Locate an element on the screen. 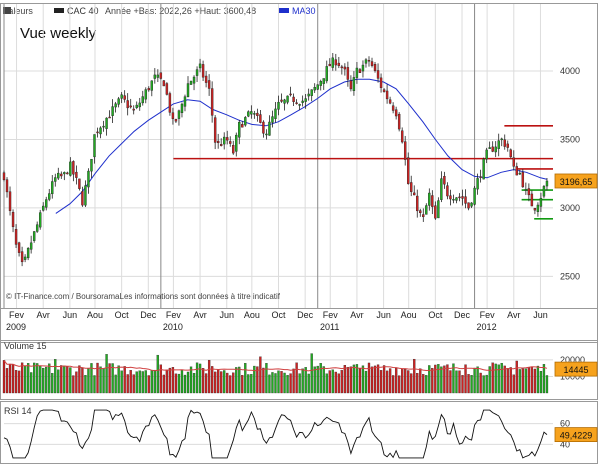 The width and height of the screenshot is (599, 468). x-tick-label-month: Avr is located at coordinates (356, 315).